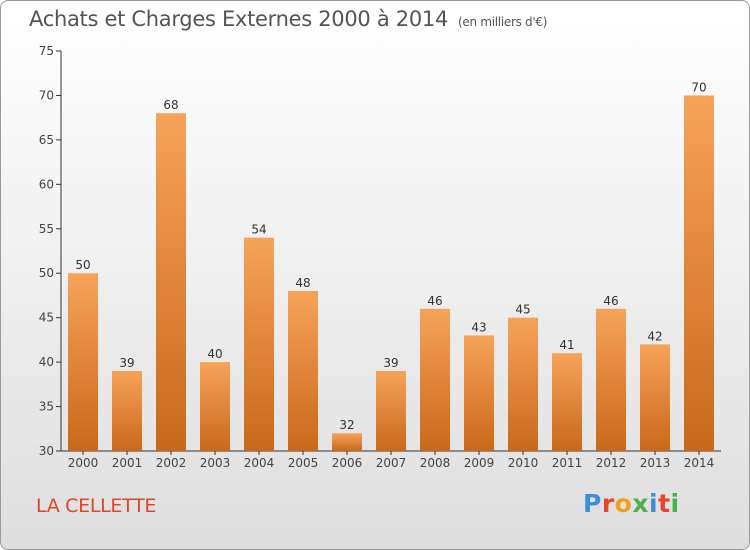  I want to click on y-tick-label: 40, so click(46, 362).